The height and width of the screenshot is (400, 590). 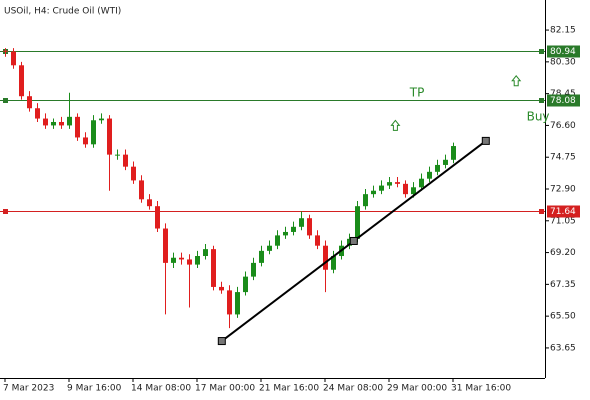 What do you see at coordinates (538, 116) in the screenshot?
I see `annotation: Buy` at bounding box center [538, 116].